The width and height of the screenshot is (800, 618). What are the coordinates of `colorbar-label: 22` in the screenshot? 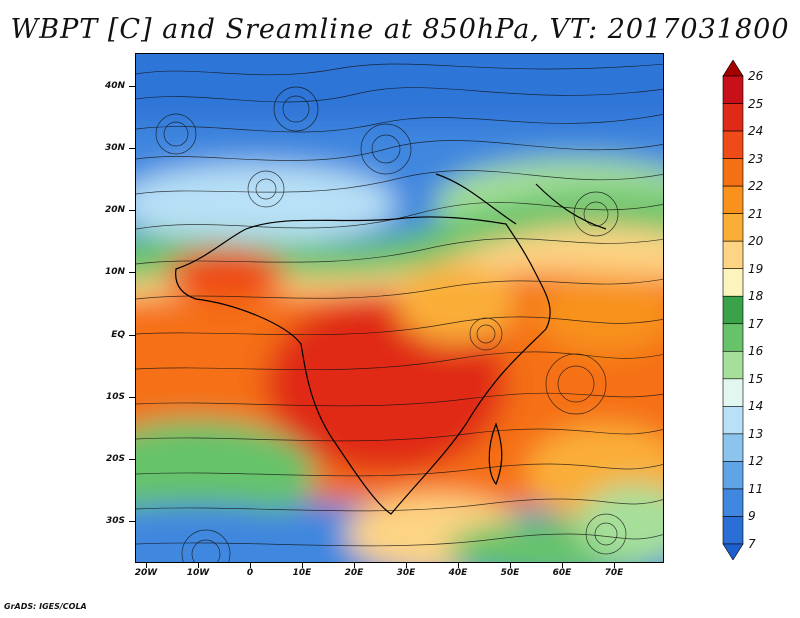 It's located at (756, 186).